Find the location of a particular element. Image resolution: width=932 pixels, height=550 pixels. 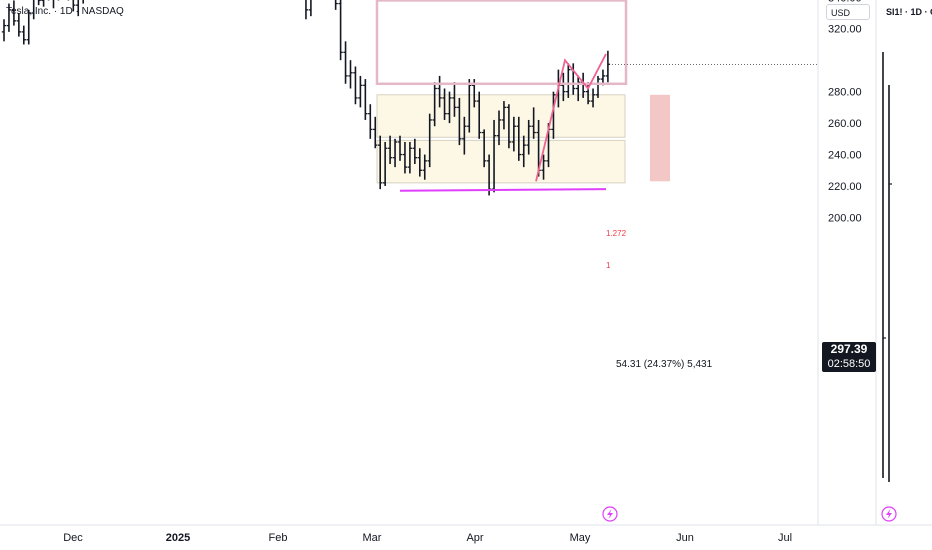

chart-title: Tesla, Inc. · 1D · NASDAQ is located at coordinates (65, 11).